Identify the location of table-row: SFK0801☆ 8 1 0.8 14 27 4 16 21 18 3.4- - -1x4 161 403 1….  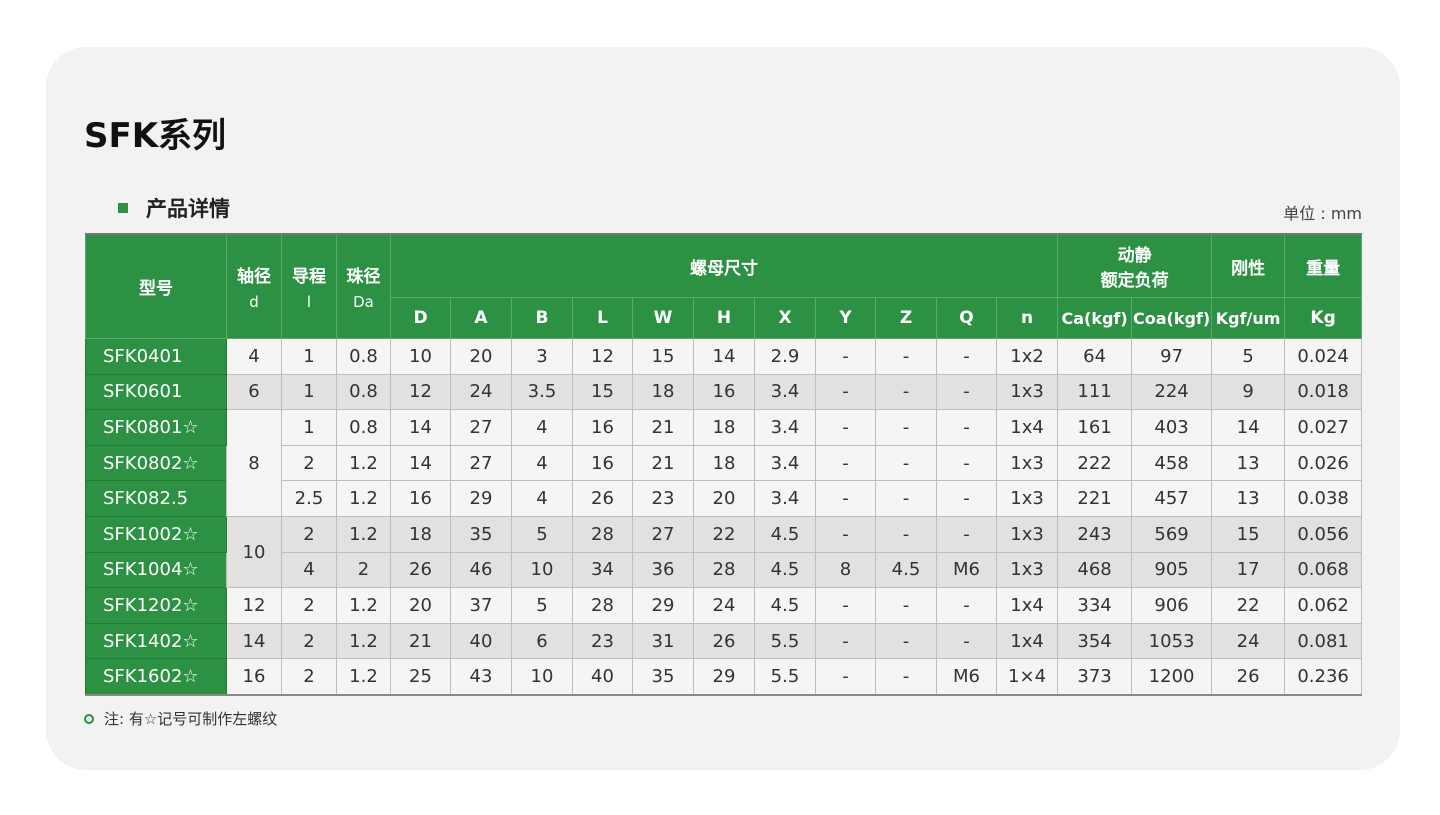
(724, 463).